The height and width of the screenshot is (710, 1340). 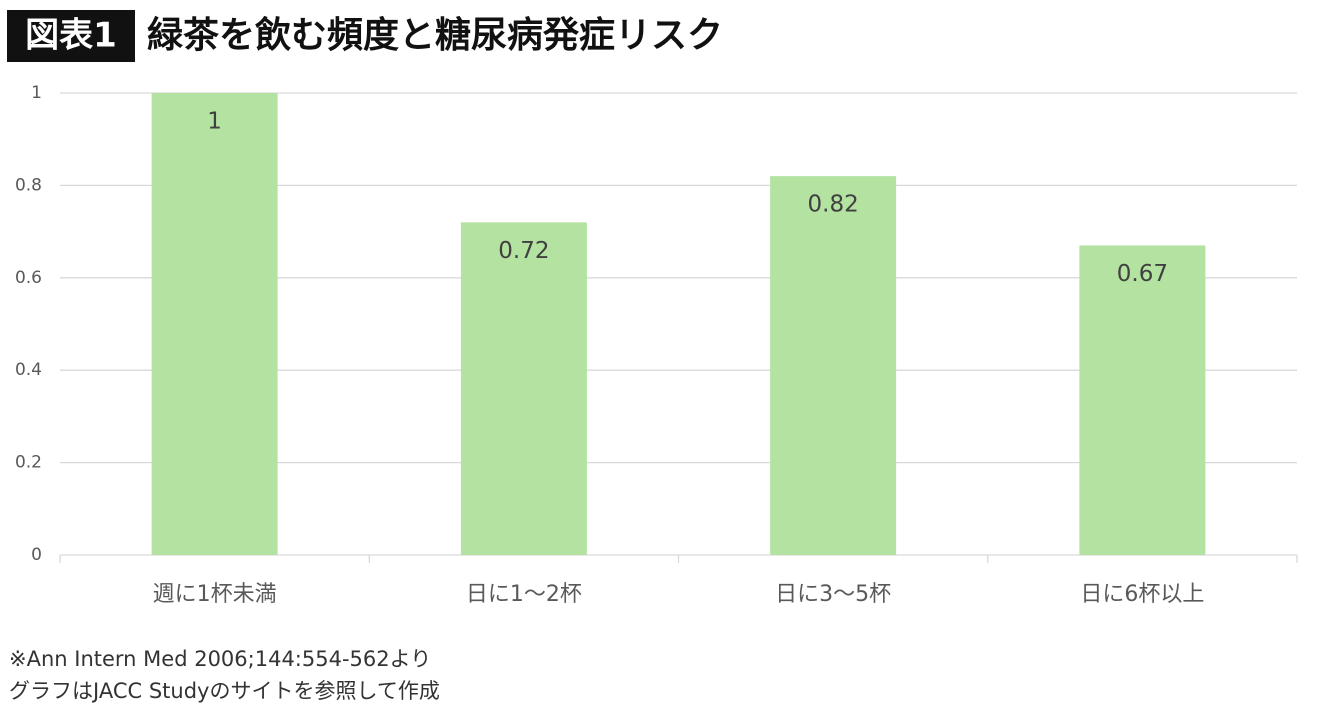 I want to click on x-tick-label: 週に1杯未満, so click(x=215, y=594).